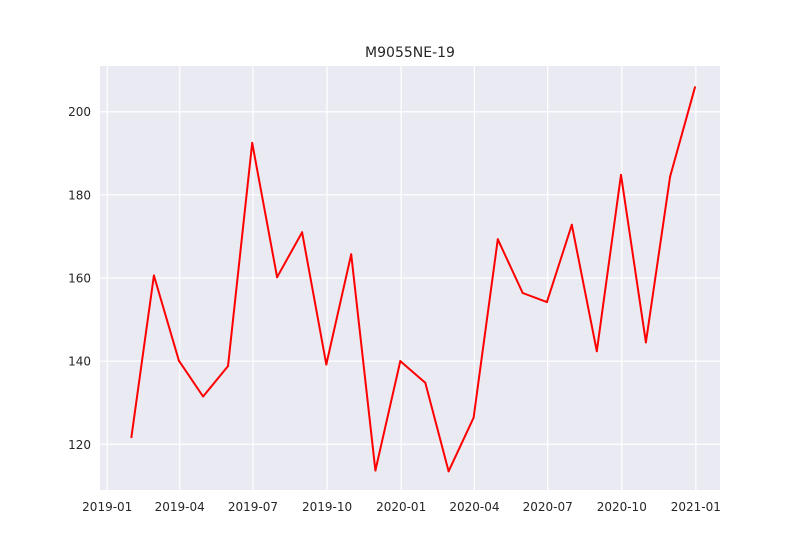 The image size is (800, 554). Describe the element at coordinates (79, 195) in the screenshot. I see `y-tick-label: 180` at that location.